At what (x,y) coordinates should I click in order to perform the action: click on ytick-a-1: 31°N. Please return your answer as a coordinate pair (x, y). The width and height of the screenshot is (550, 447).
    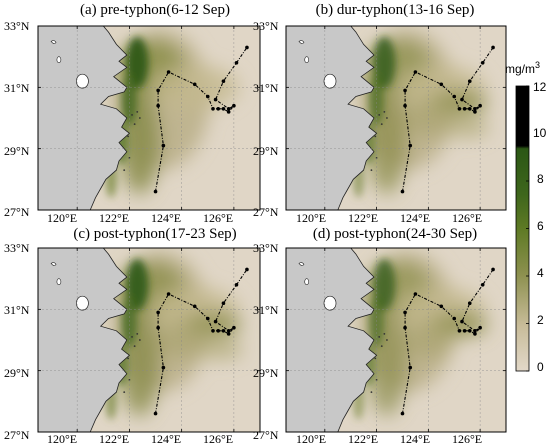
    Looking at the image, I should click on (17, 88).